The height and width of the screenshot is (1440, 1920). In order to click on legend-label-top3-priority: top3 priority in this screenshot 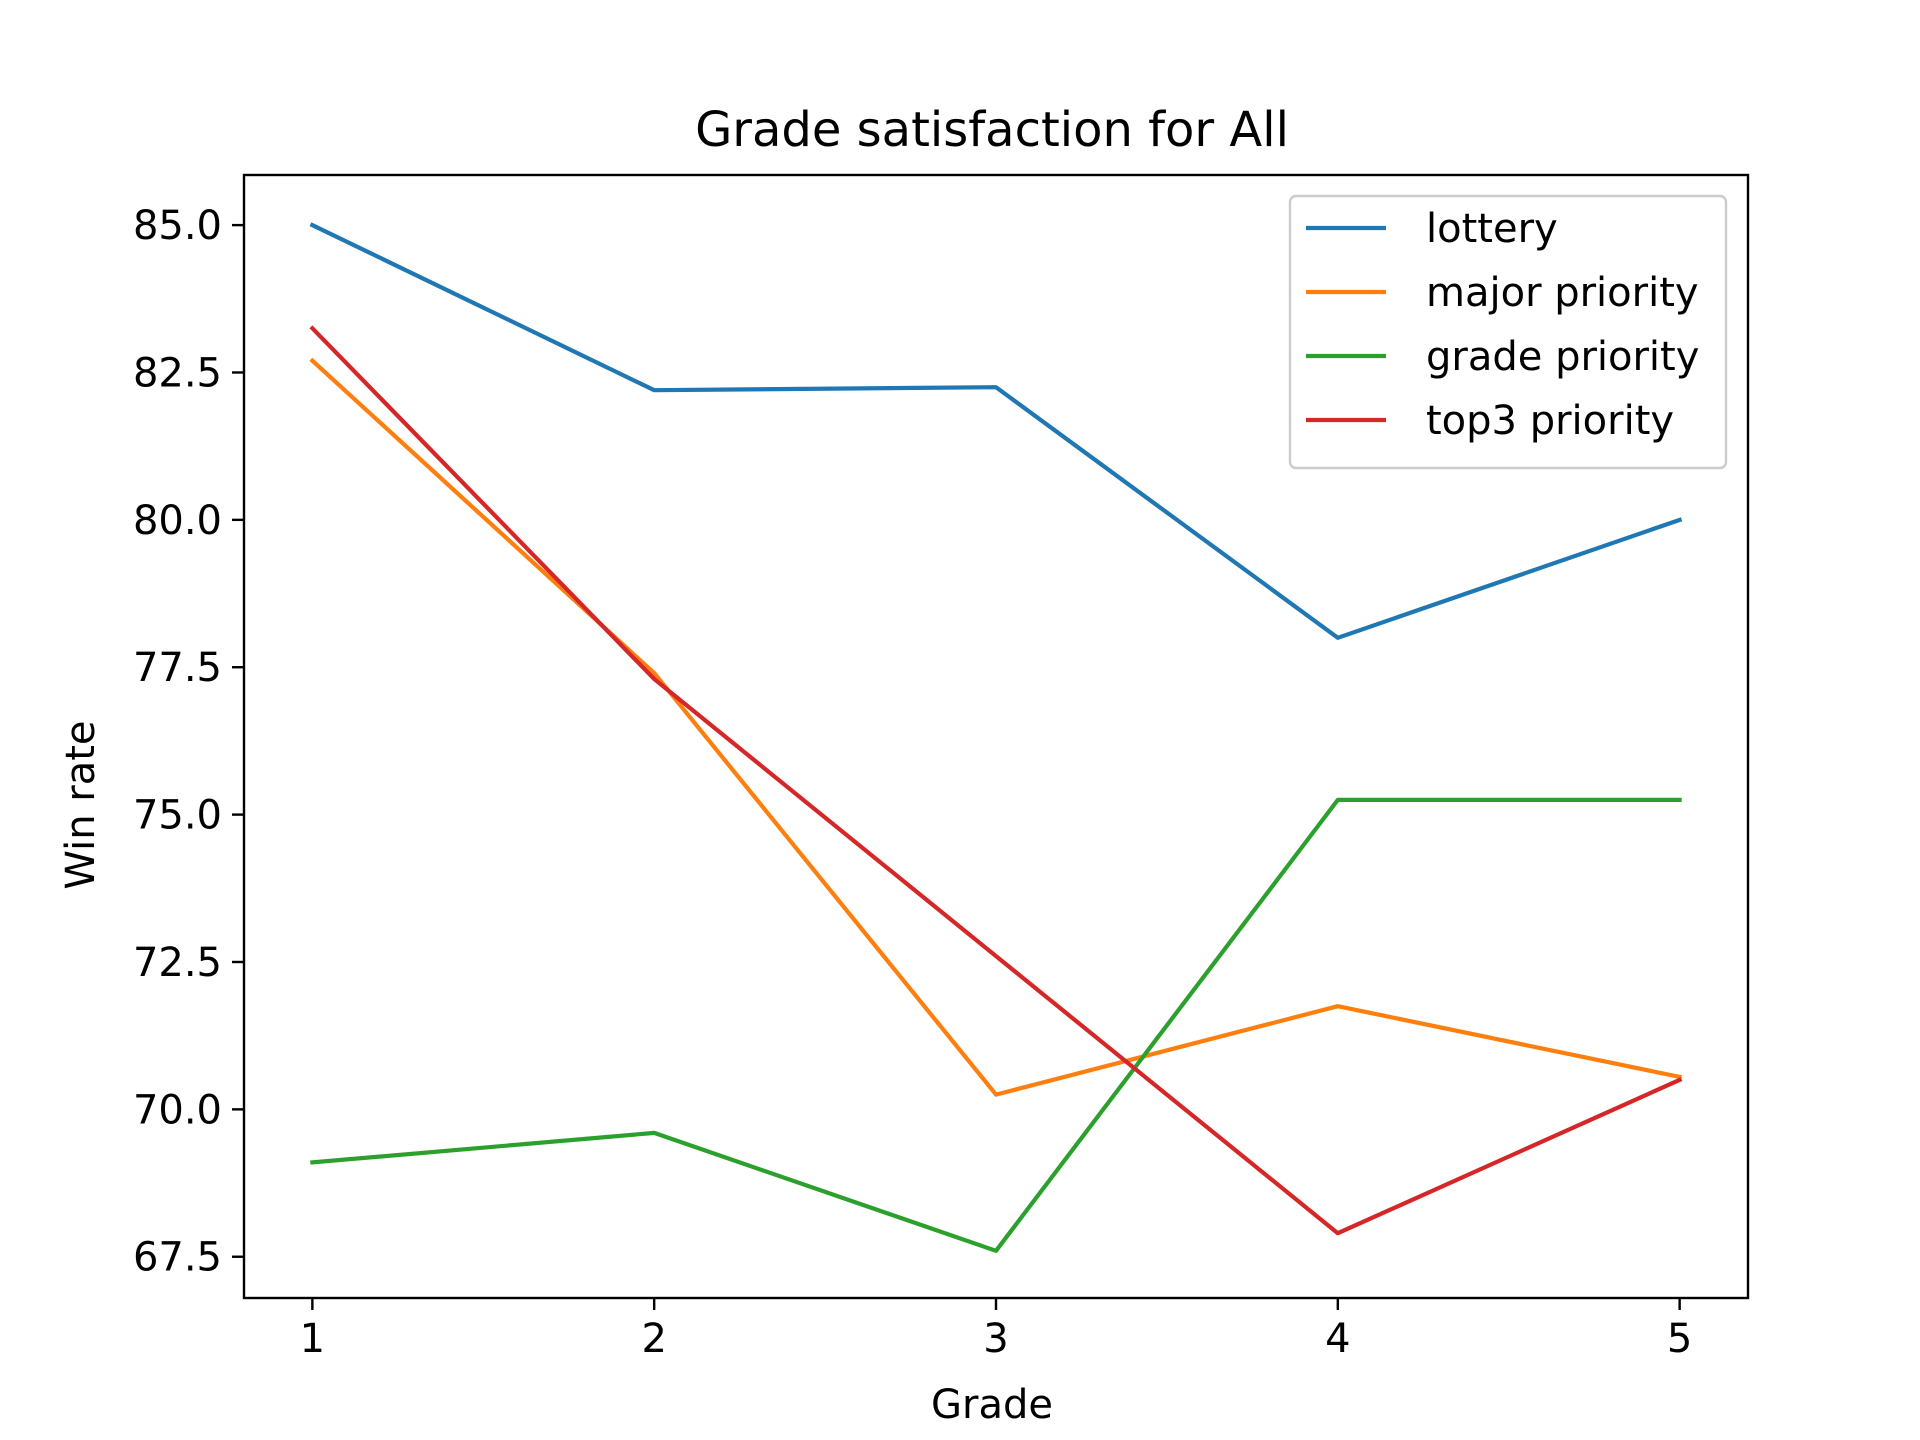, I will do `click(1550, 421)`.